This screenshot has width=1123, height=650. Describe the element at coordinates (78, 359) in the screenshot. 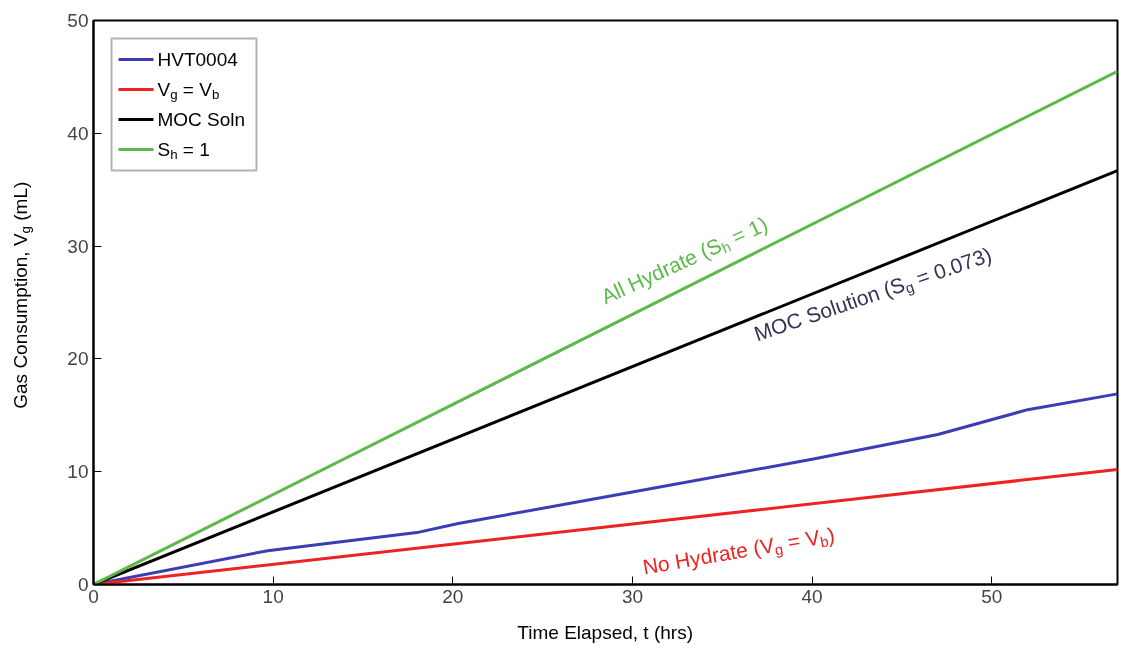

I see `y-tick-label: 20` at that location.